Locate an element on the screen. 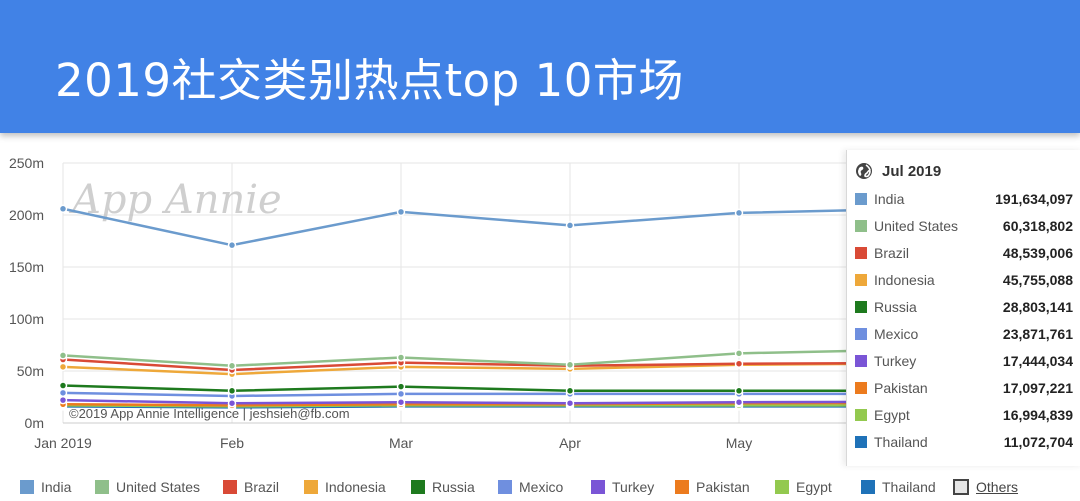 This screenshot has height=501, width=1080. series-line-india is located at coordinates (481, 227).